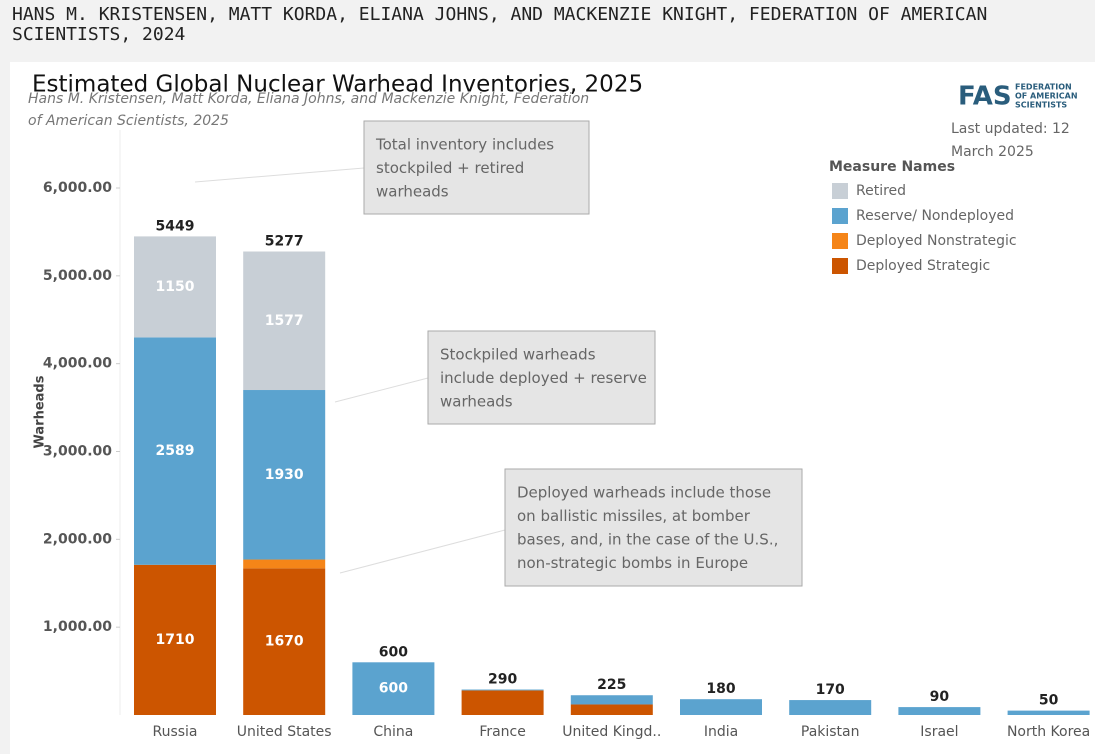 The height and width of the screenshot is (754, 1095). What do you see at coordinates (128, 121) in the screenshot?
I see `subtitle: of American Scientists, 2025` at bounding box center [128, 121].